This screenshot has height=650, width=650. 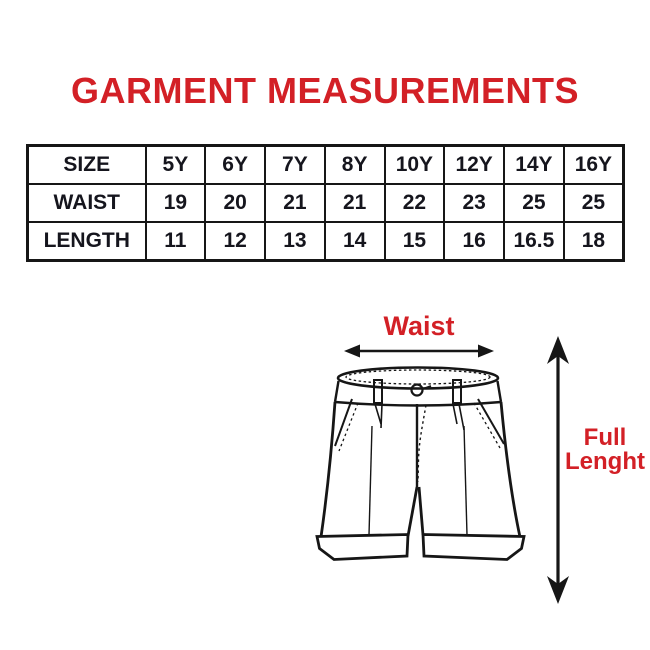 What do you see at coordinates (354, 165) in the screenshot?
I see `size-cell: 8Y` at bounding box center [354, 165].